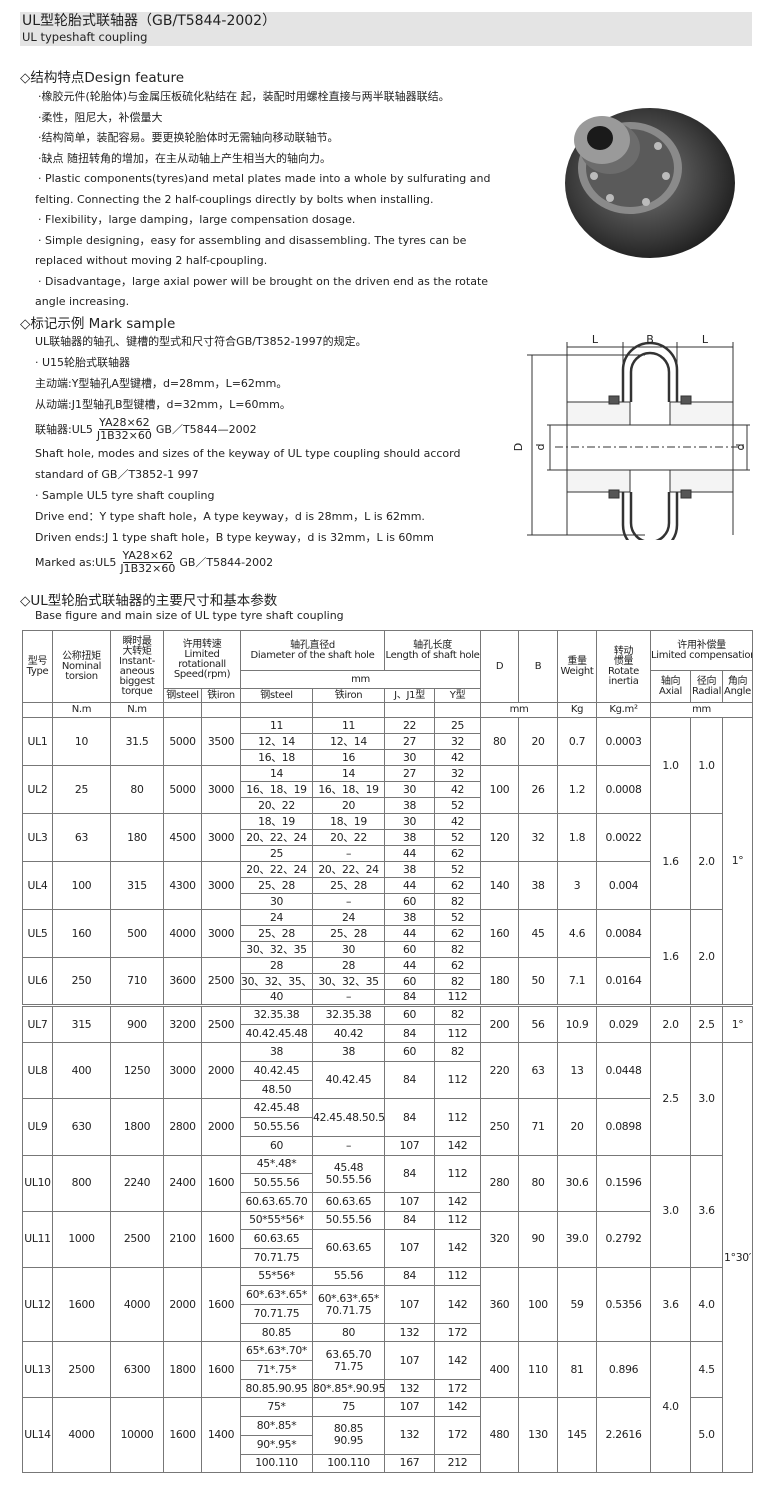 The image size is (770, 1496). What do you see at coordinates (137, 741) in the screenshot?
I see `table-cell: 31.5` at bounding box center [137, 741].